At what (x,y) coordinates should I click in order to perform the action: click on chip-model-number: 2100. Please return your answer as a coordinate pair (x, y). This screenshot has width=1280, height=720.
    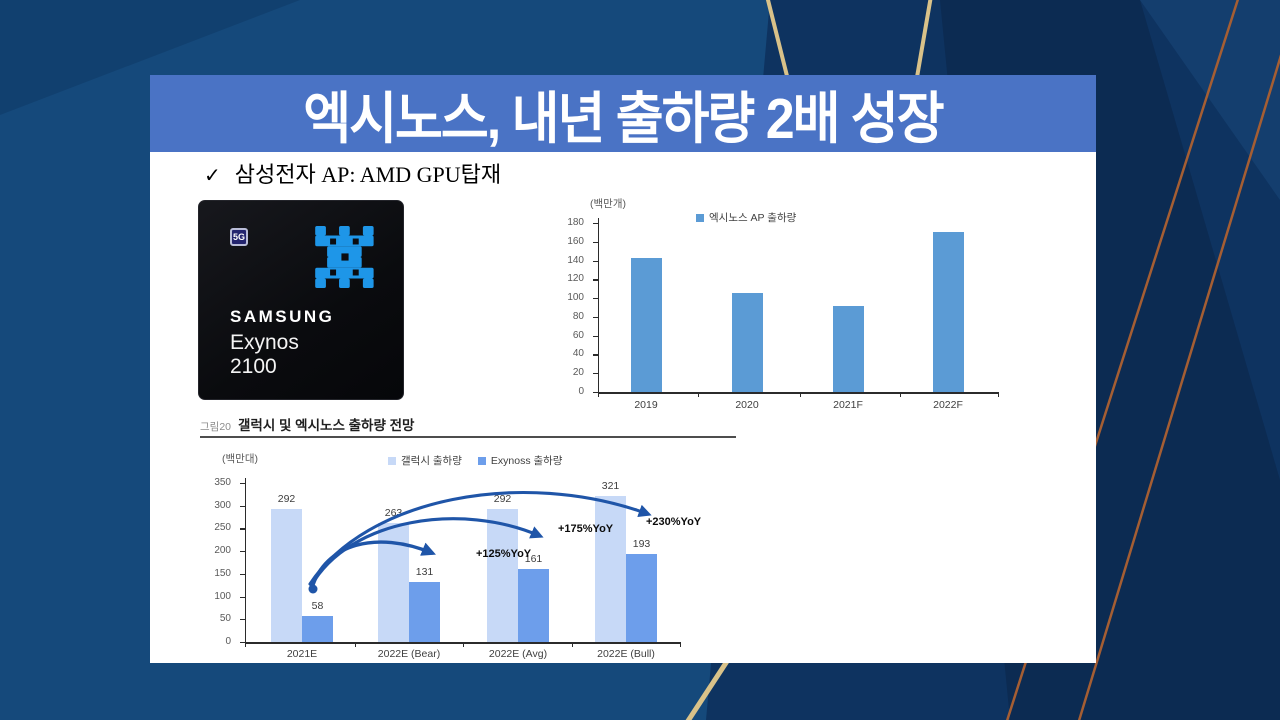
    Looking at the image, I should click on (253, 366).